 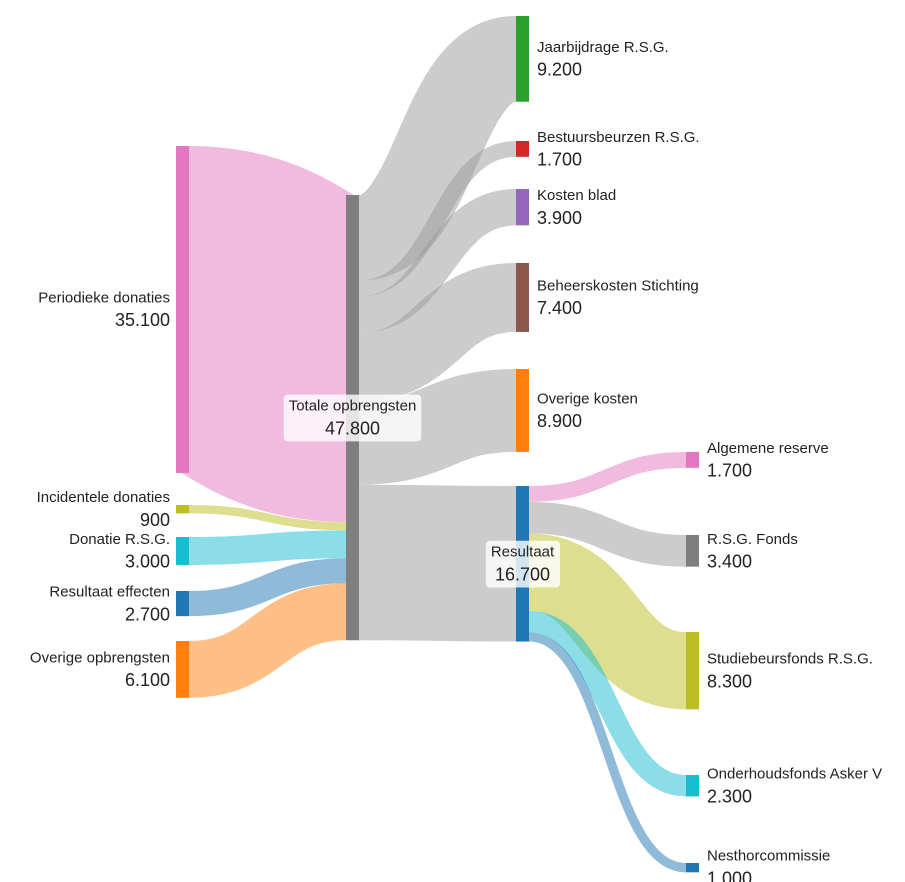 I want to click on node-value: 2.700, so click(x=147, y=614).